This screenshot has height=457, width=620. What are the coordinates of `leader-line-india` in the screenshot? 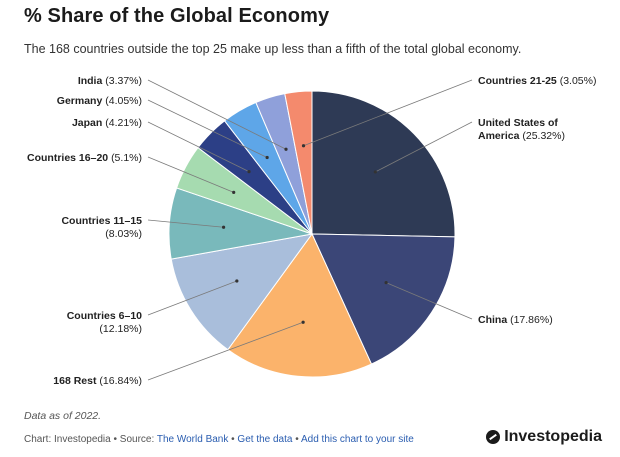 It's located at (217, 114).